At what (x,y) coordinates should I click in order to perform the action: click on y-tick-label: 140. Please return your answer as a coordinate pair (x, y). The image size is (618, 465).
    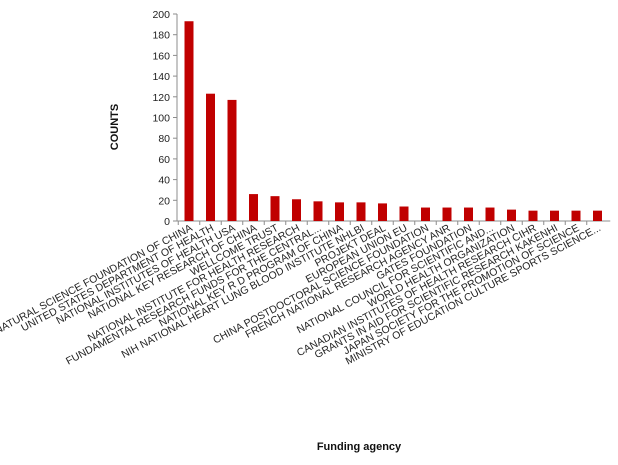
    Looking at the image, I should click on (161, 77).